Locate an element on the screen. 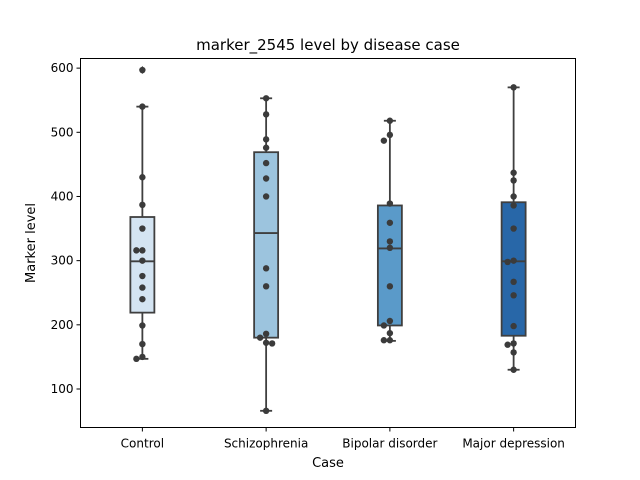 Image resolution: width=640 pixels, height=480 pixels. y-tick-label: 500 is located at coordinates (62, 132).